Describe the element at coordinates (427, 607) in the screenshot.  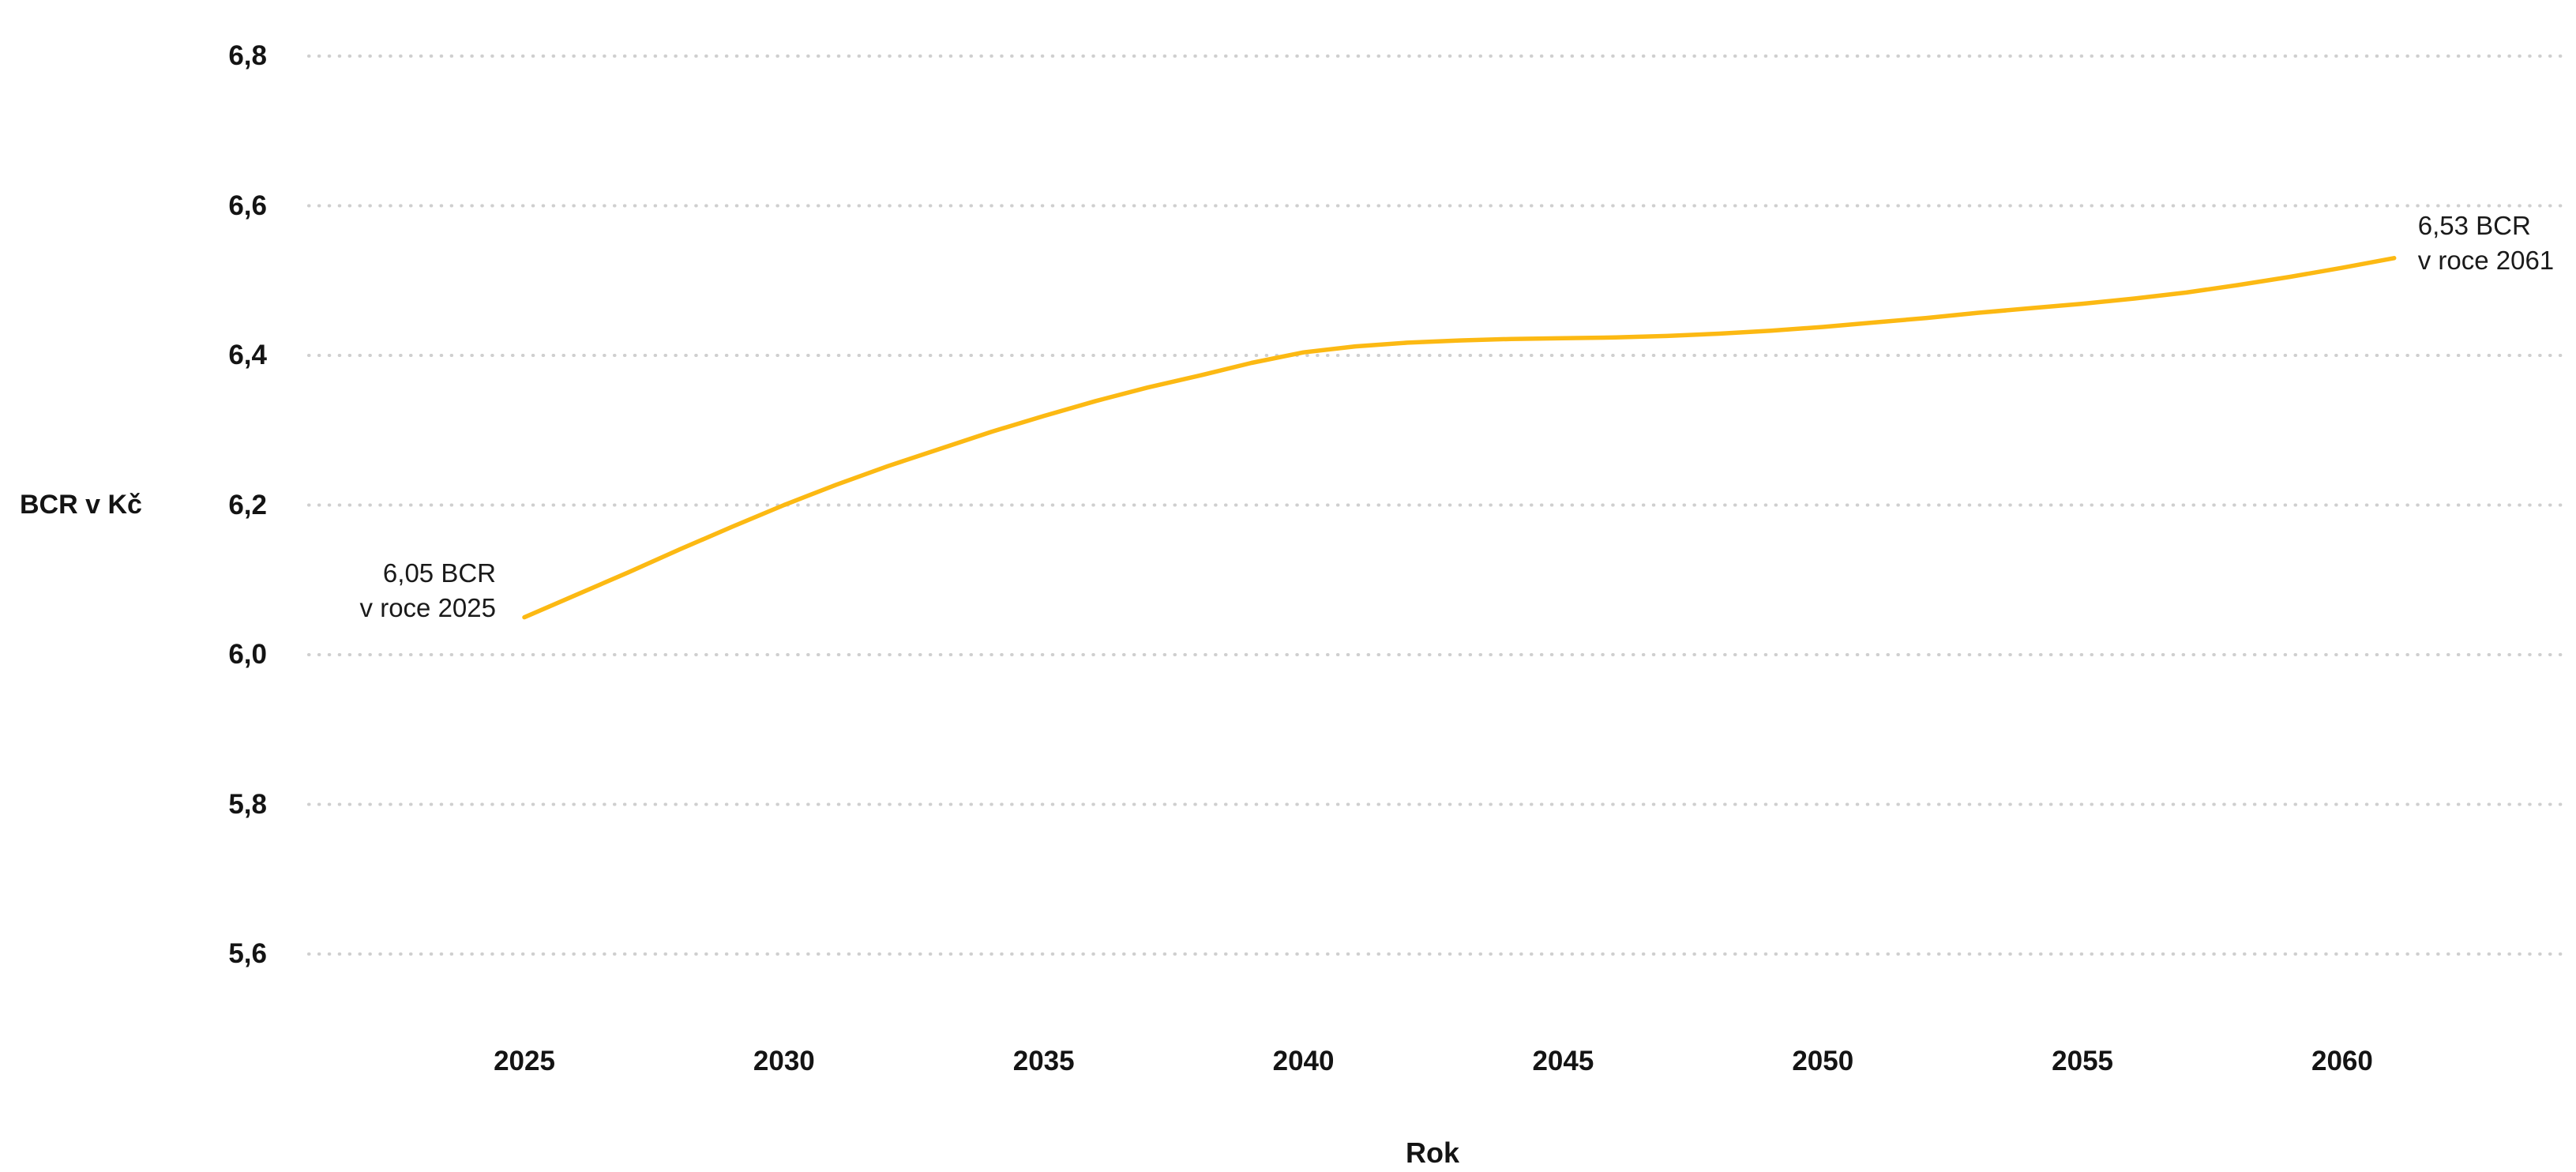
I see `annotation-line: v roce 2025` at that location.